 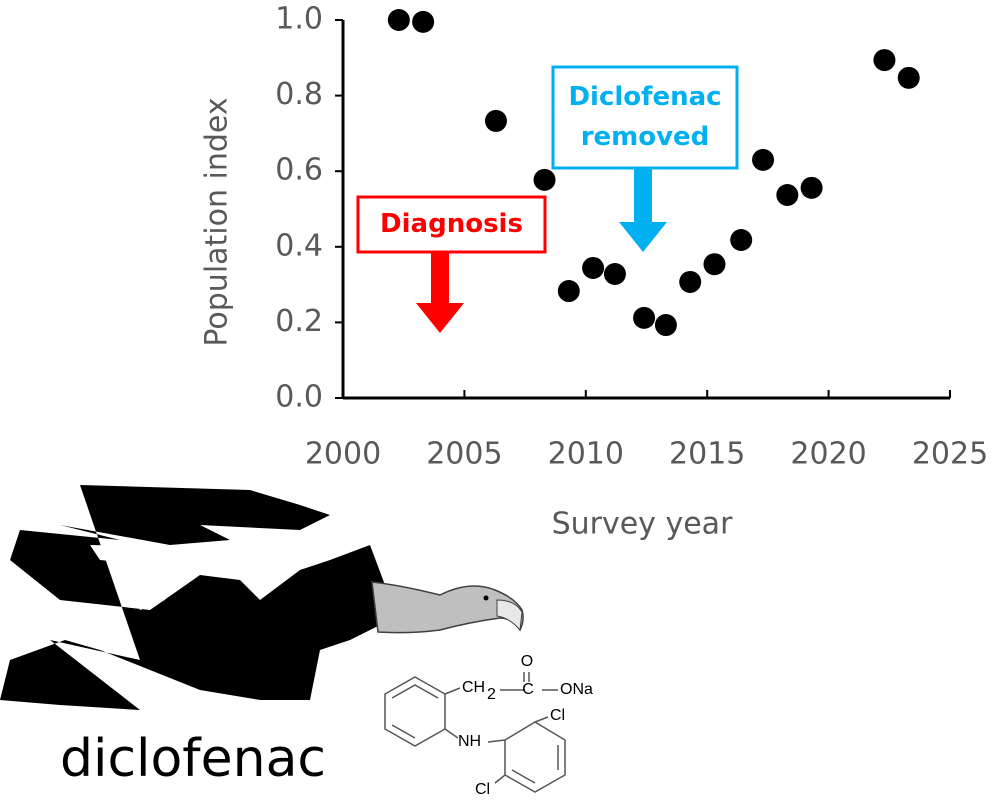 I want to click on y-axis-label: Population index, so click(x=217, y=221).